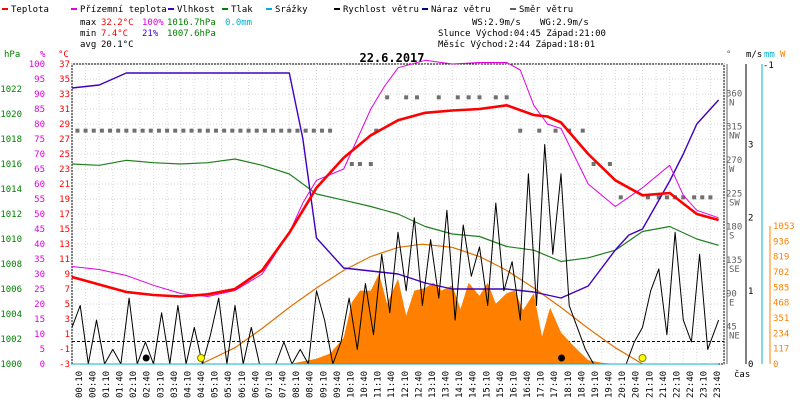  What do you see at coordinates (555, 384) in the screenshot?
I see `time-tick-label: 17:40` at bounding box center [555, 384].